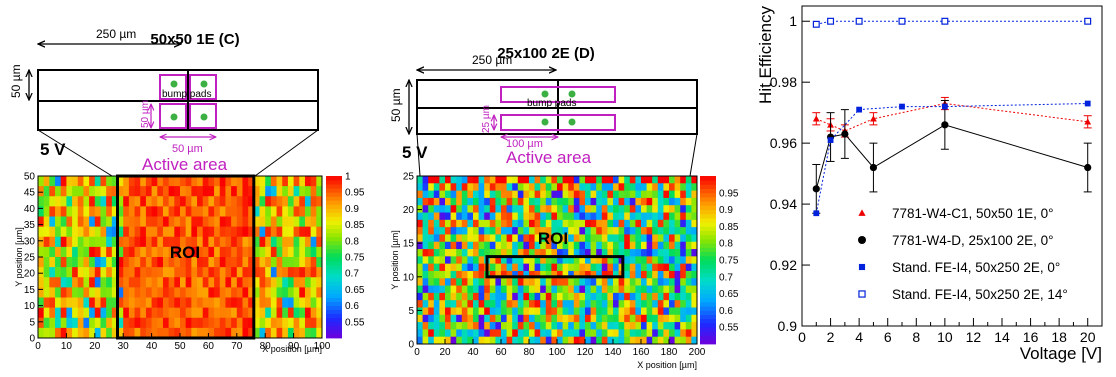 This screenshot has height=377, width=1116. I want to click on x-tick-label: 180, so click(669, 352).